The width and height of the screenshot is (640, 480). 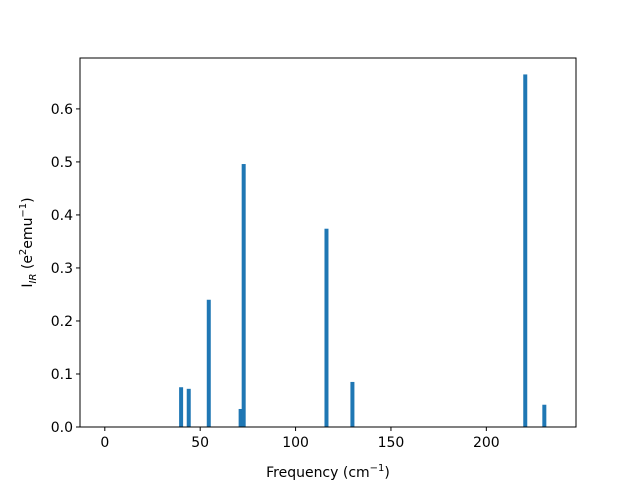 What do you see at coordinates (62, 163) in the screenshot?
I see `y-tick-label: 0.5` at bounding box center [62, 163].